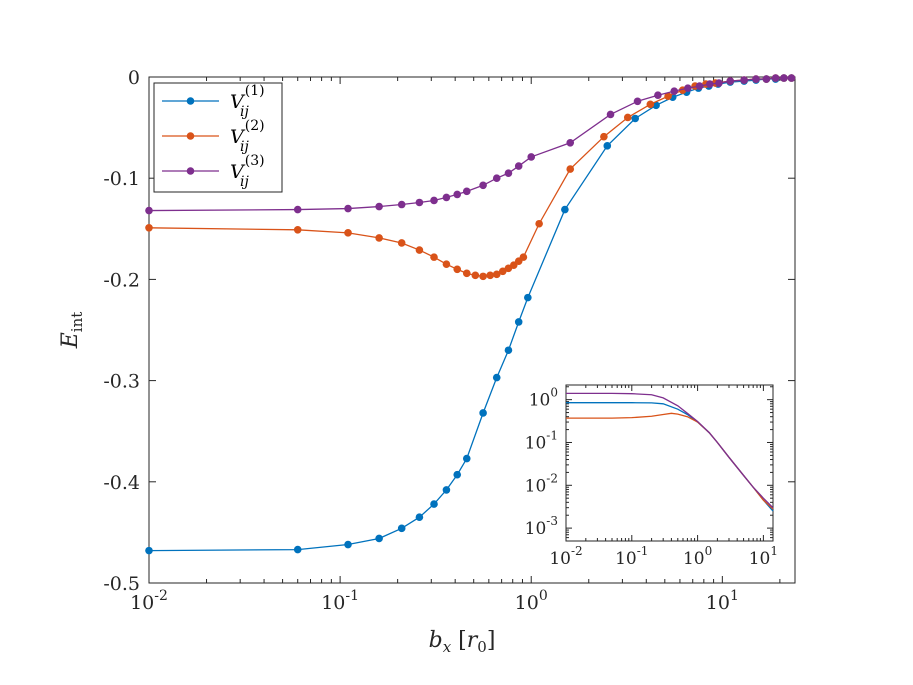  Describe the element at coordinates (436, 640) in the screenshot. I see `x-axis-title-base: b` at that location.